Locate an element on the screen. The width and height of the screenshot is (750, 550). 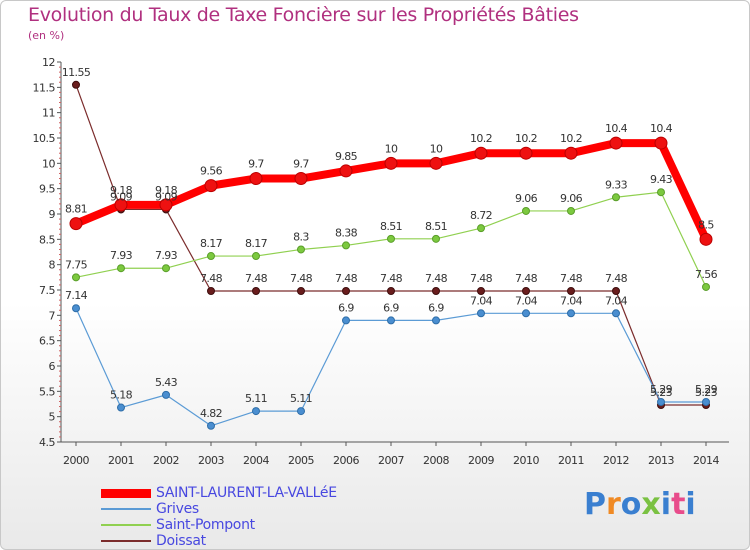
y-tick-label: 12 is located at coordinates (48, 62).